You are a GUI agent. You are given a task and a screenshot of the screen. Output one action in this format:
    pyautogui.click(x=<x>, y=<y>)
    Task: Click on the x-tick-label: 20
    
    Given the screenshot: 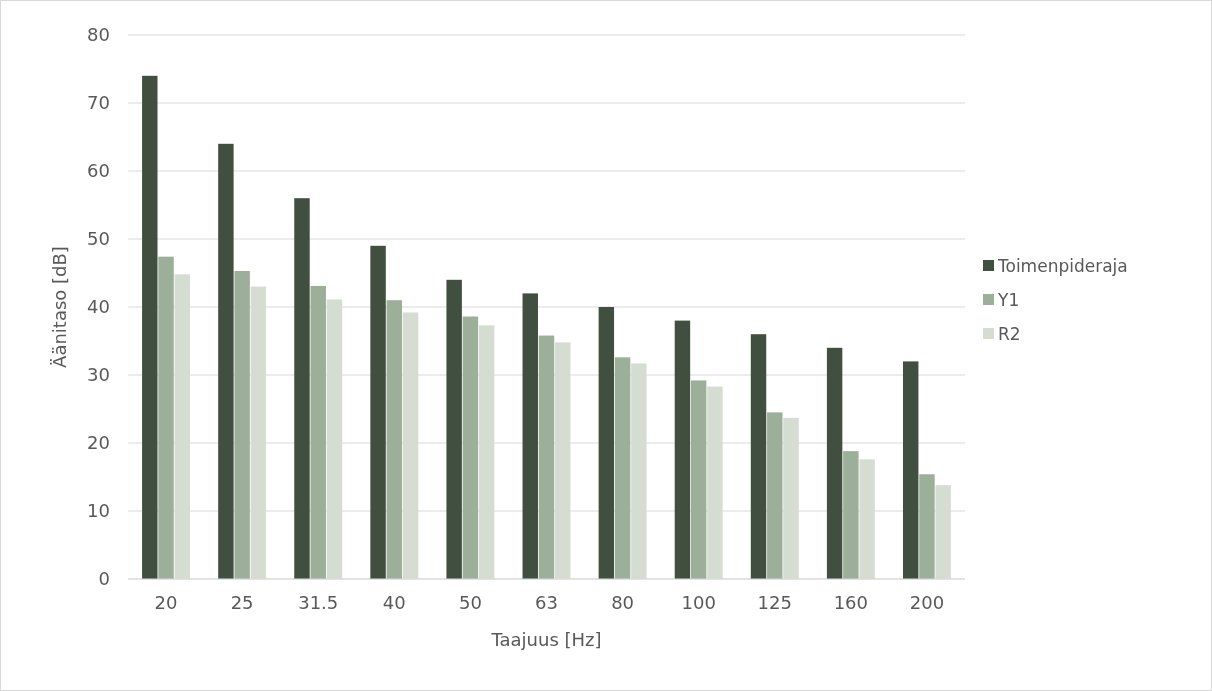 What is the action you would take?
    pyautogui.click(x=166, y=602)
    